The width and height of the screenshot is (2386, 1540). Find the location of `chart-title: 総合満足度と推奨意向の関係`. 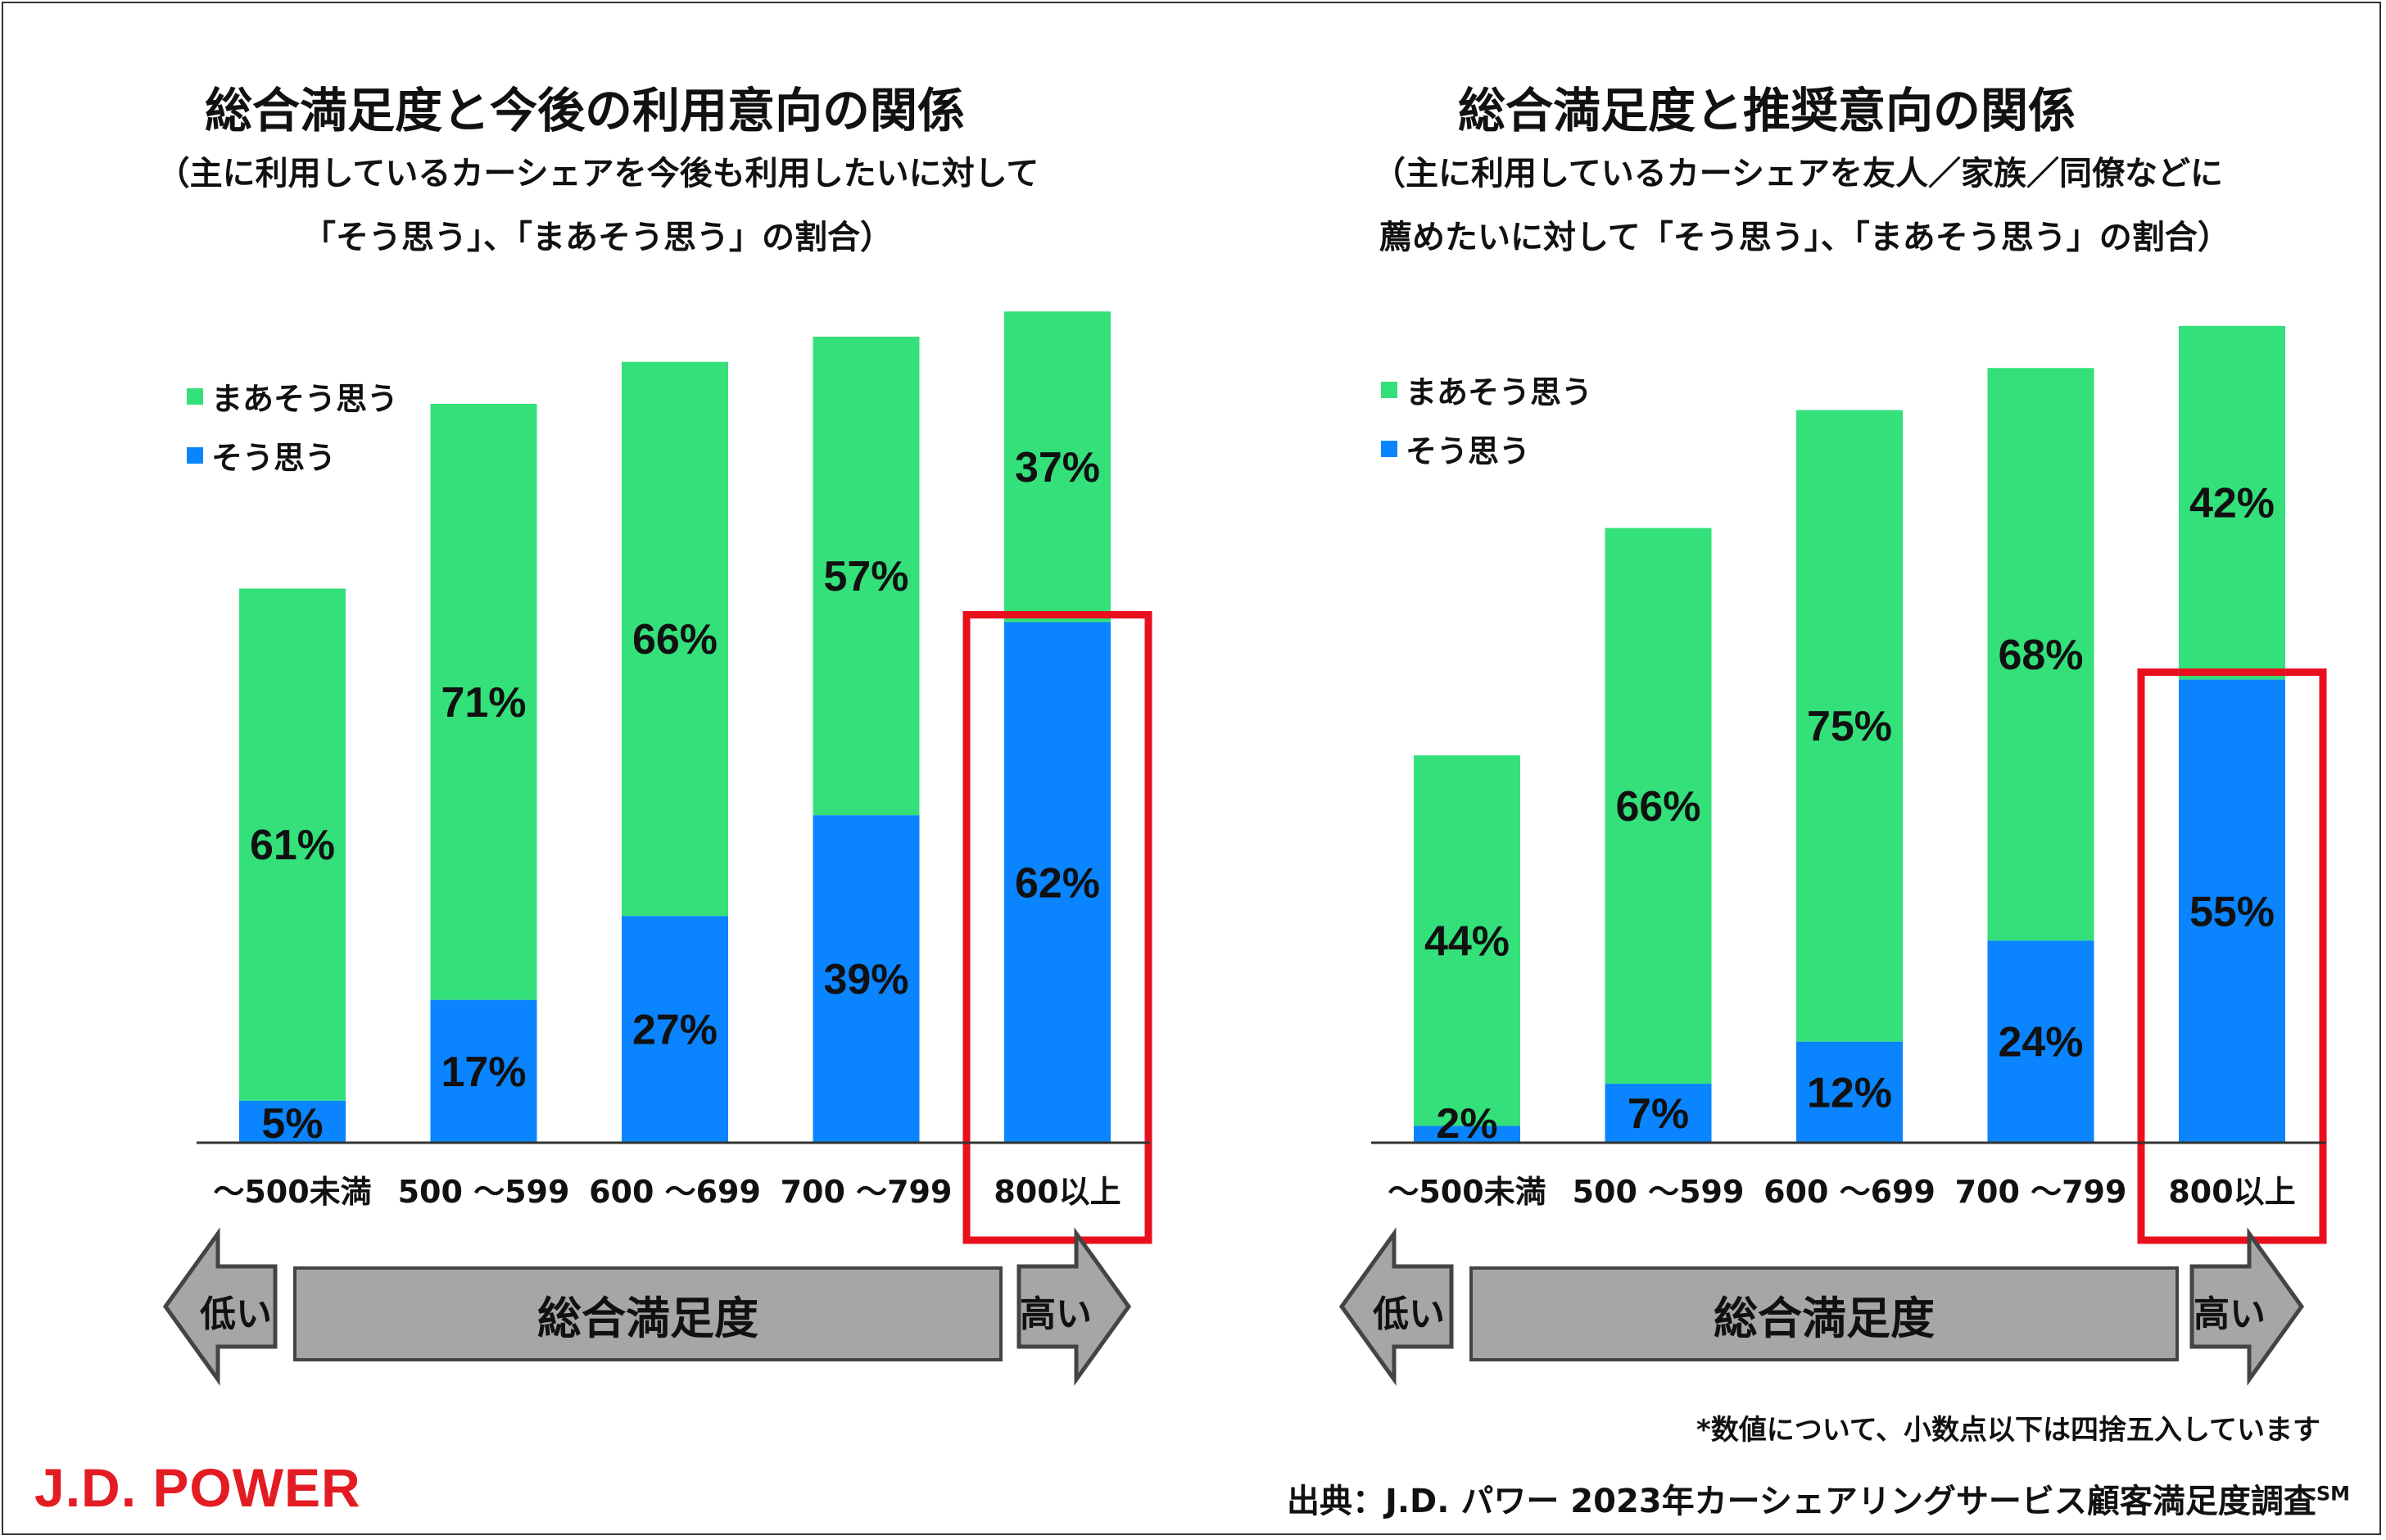

chart-title: 総合満足度と推奨意向の関係 is located at coordinates (1767, 110).